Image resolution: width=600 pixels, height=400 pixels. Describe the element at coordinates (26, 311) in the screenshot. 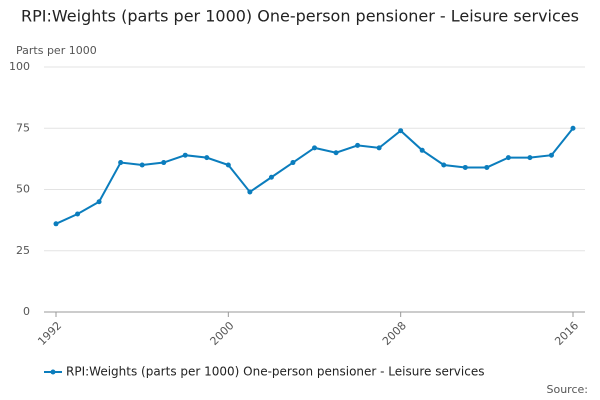

I see `y-tick-label: 0` at that location.